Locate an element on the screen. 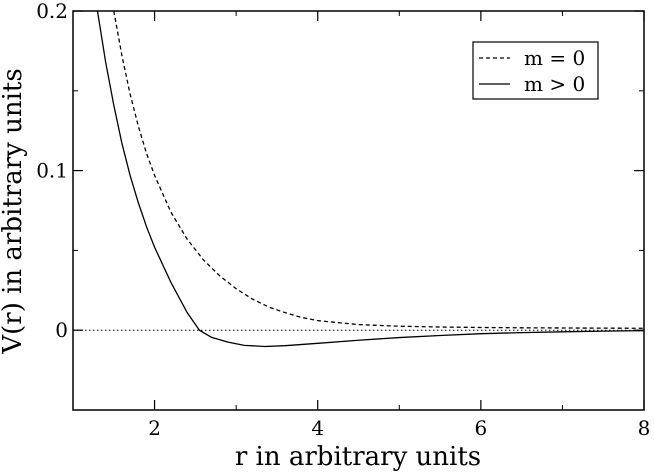 This screenshot has height=474, width=654. x-tick-label: 2 is located at coordinates (154, 428).